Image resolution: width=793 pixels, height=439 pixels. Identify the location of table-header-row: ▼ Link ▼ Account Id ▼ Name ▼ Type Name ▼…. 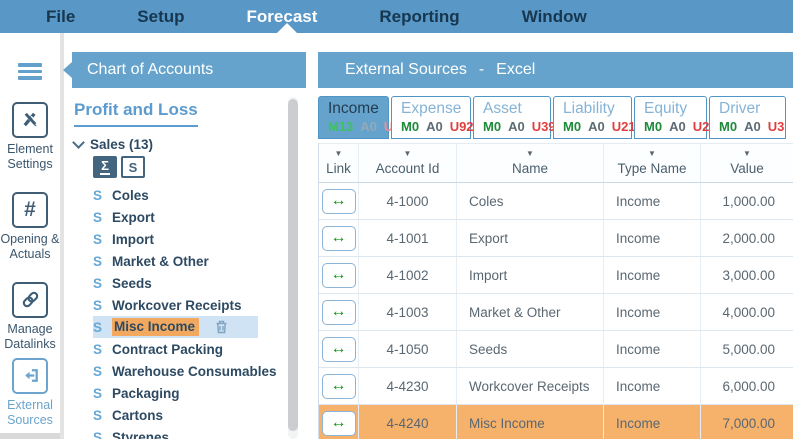
(556, 163).